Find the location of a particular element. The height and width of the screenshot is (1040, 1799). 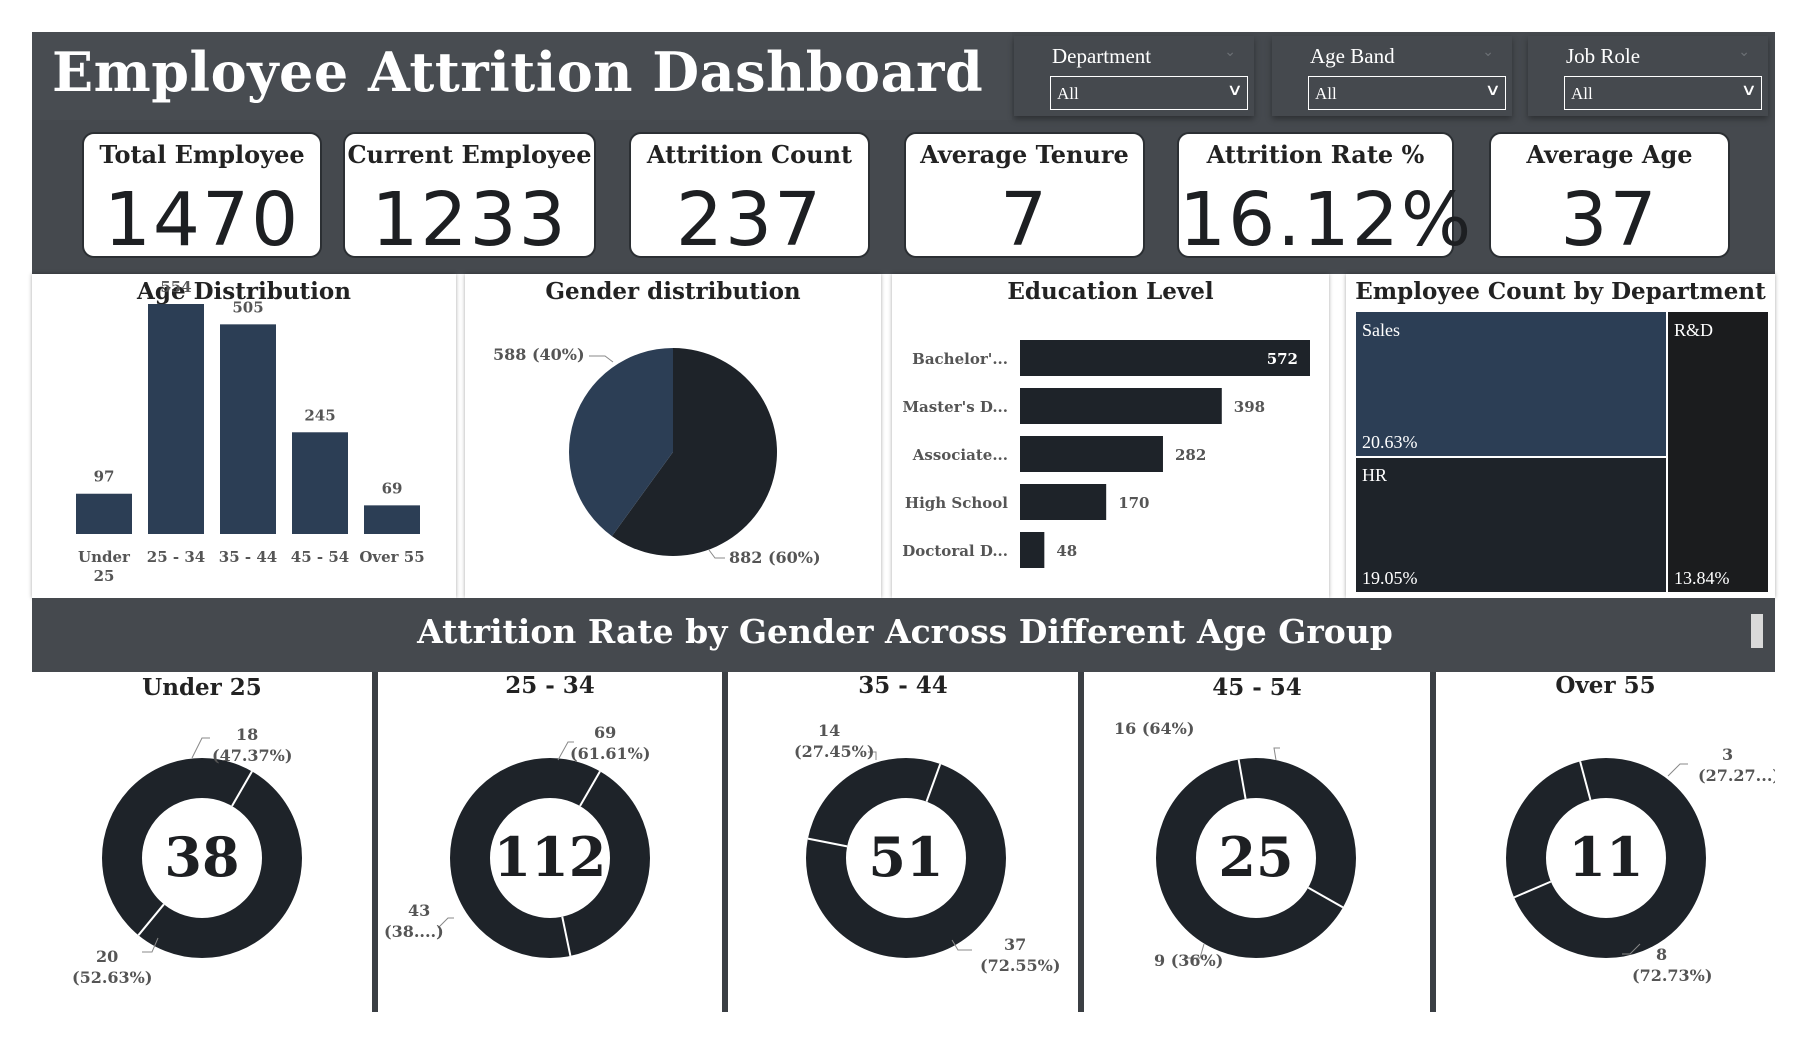

slice-label: (27.27...) is located at coordinates (1736, 775).